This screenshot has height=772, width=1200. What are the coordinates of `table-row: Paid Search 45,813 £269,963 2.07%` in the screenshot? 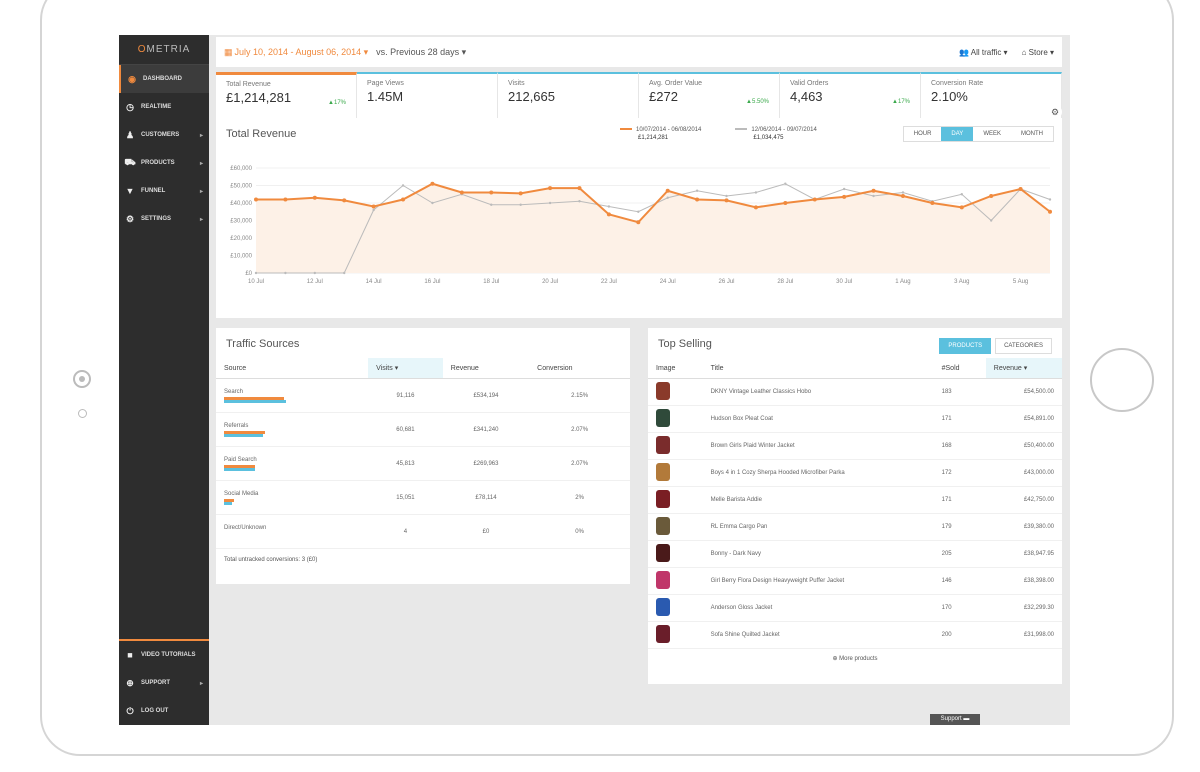 It's located at (423, 463).